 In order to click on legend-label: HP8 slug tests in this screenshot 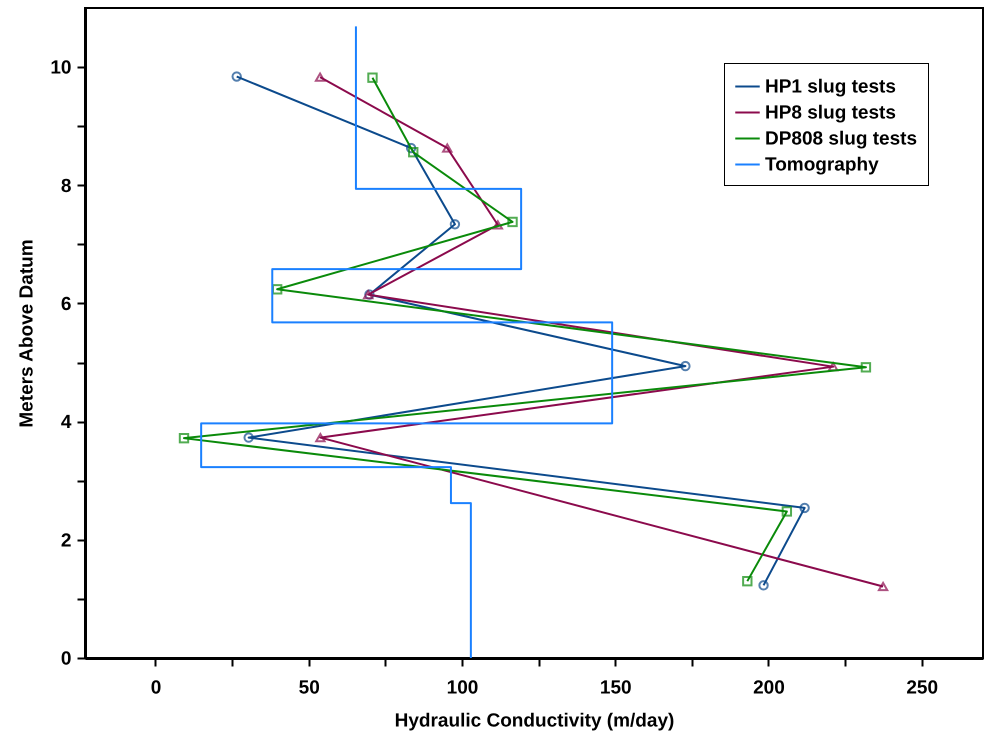, I will do `click(830, 113)`.